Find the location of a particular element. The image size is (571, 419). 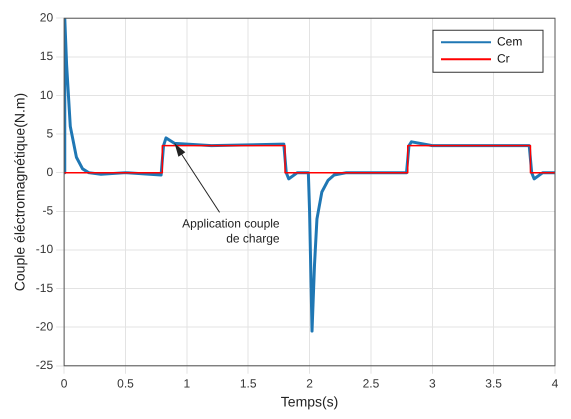

x-tick-label: 0 is located at coordinates (64, 383).